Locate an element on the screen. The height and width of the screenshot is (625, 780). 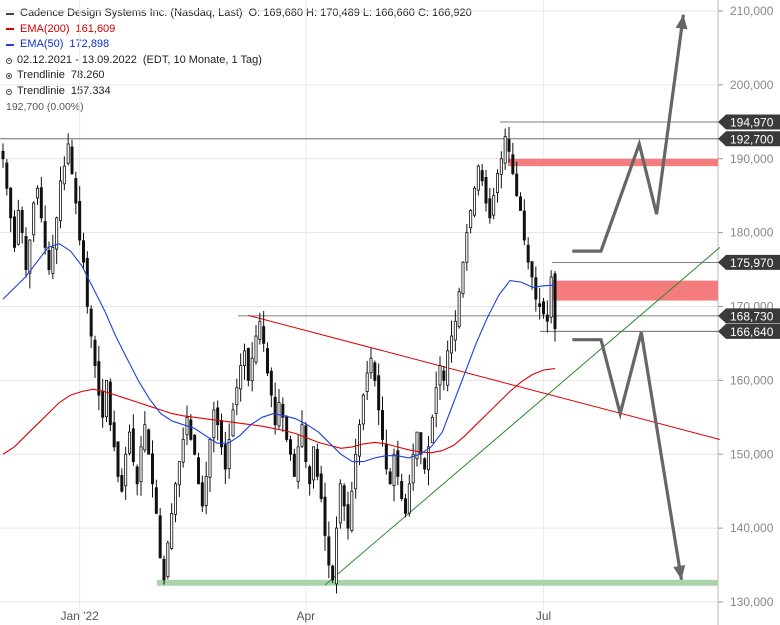
x-tick-label: Jan '22 is located at coordinates (80, 616).